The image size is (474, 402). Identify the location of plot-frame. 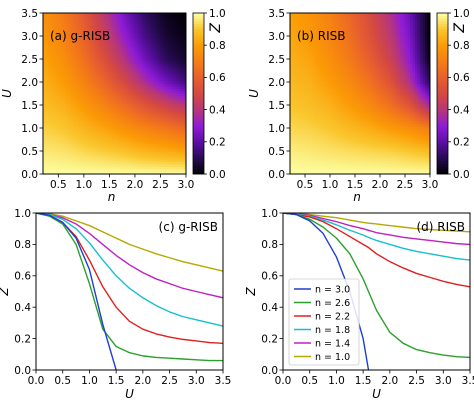
(114, 93).